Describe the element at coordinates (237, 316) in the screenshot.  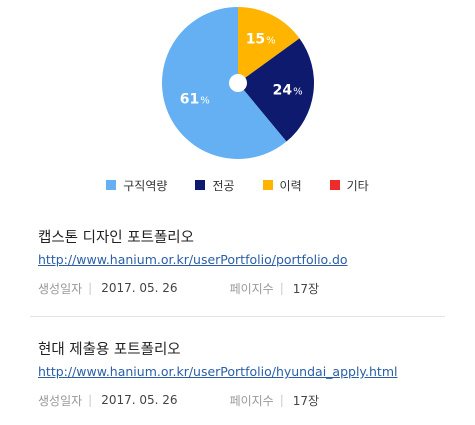
I see `divider` at that location.